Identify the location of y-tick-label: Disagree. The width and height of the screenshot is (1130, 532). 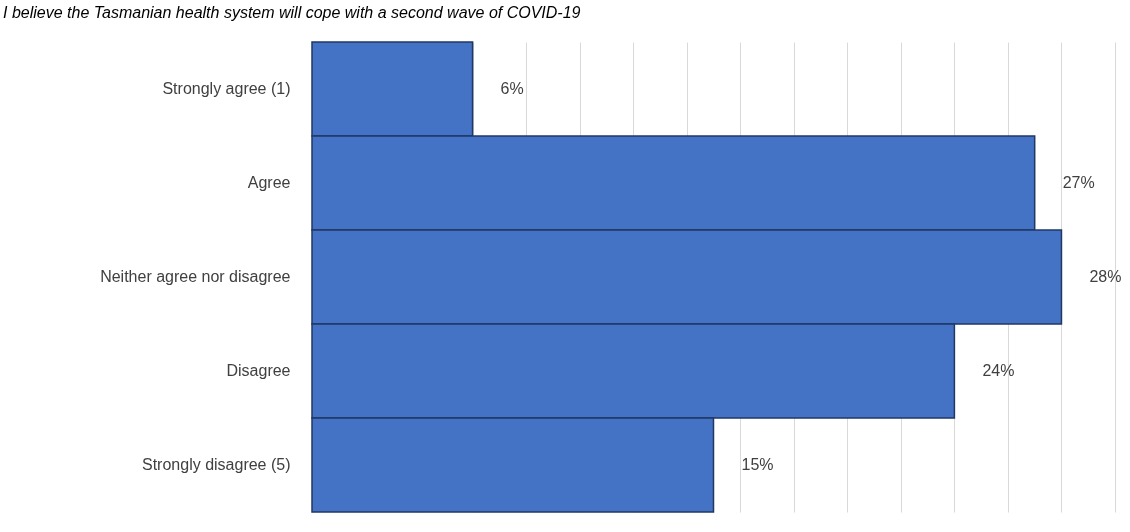
(258, 370).